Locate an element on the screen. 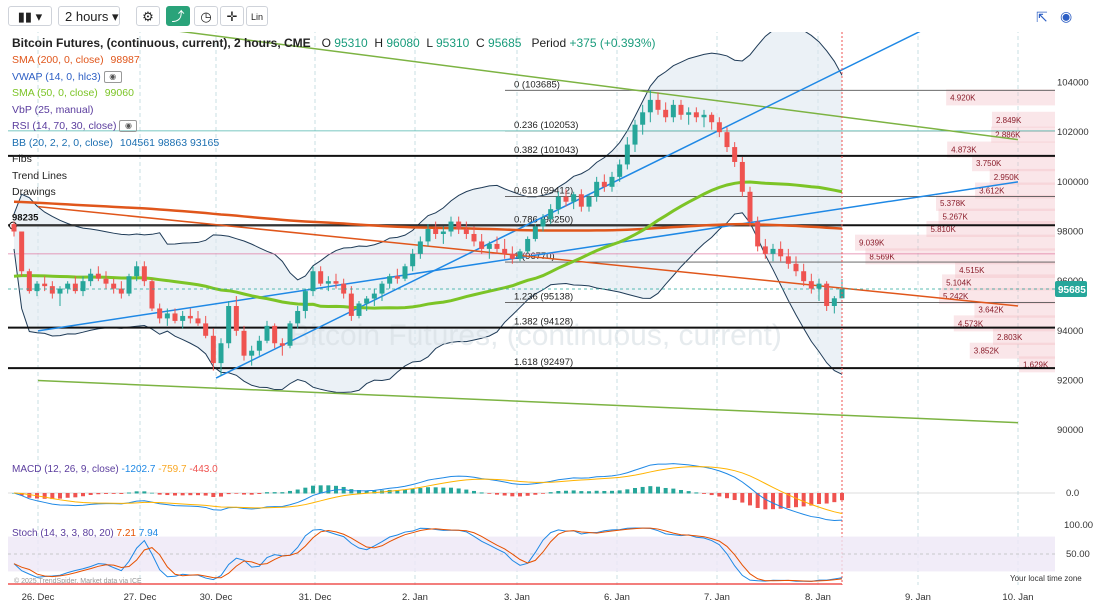 The image size is (1100, 611). fib-level-label: 1.618 (92497) is located at coordinates (543, 362).